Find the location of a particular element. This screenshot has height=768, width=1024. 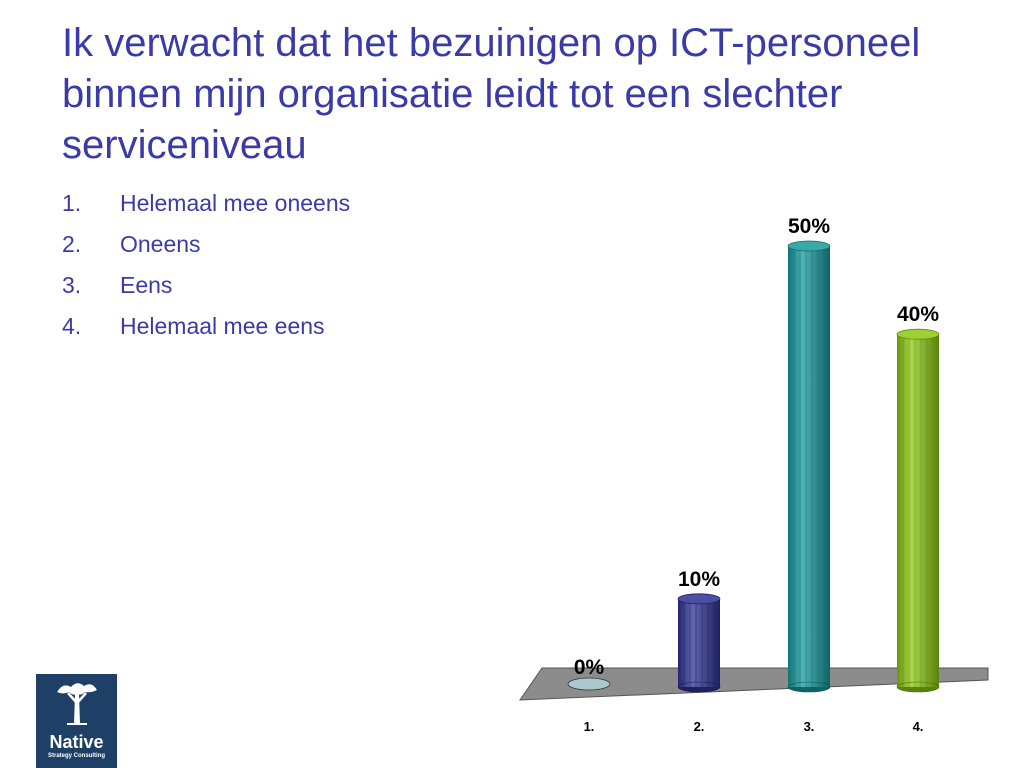

option-label: Helemaal mee oneens is located at coordinates (235, 203).